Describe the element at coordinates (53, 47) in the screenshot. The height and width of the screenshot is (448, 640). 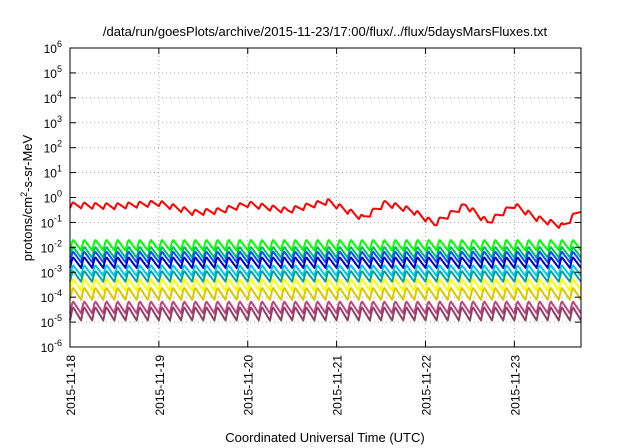
I see `y-tick-label: 10⁶` at that location.